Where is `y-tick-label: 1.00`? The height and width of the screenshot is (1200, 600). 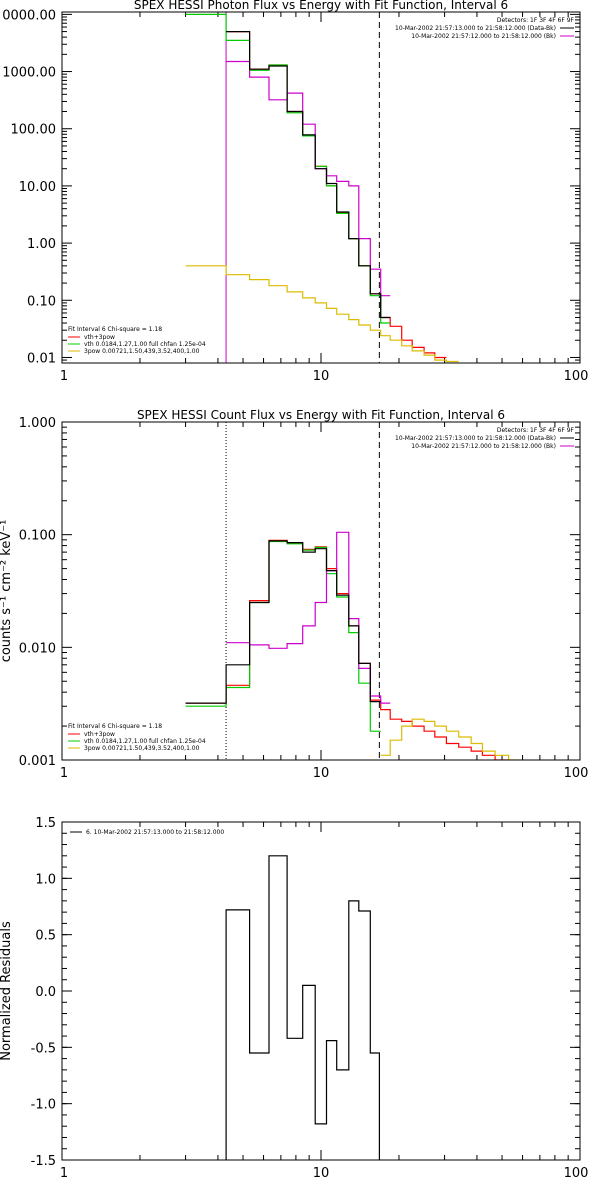
y-tick-label: 1.00 is located at coordinates (41, 244).